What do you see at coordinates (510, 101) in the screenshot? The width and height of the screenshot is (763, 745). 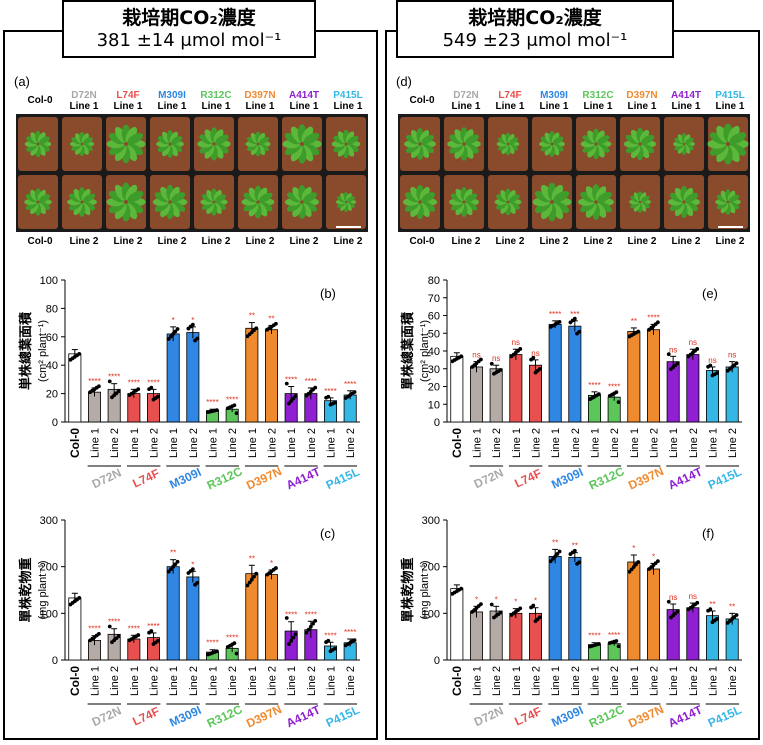 I see `photo-top-label: L74F Line 1` at bounding box center [510, 101].